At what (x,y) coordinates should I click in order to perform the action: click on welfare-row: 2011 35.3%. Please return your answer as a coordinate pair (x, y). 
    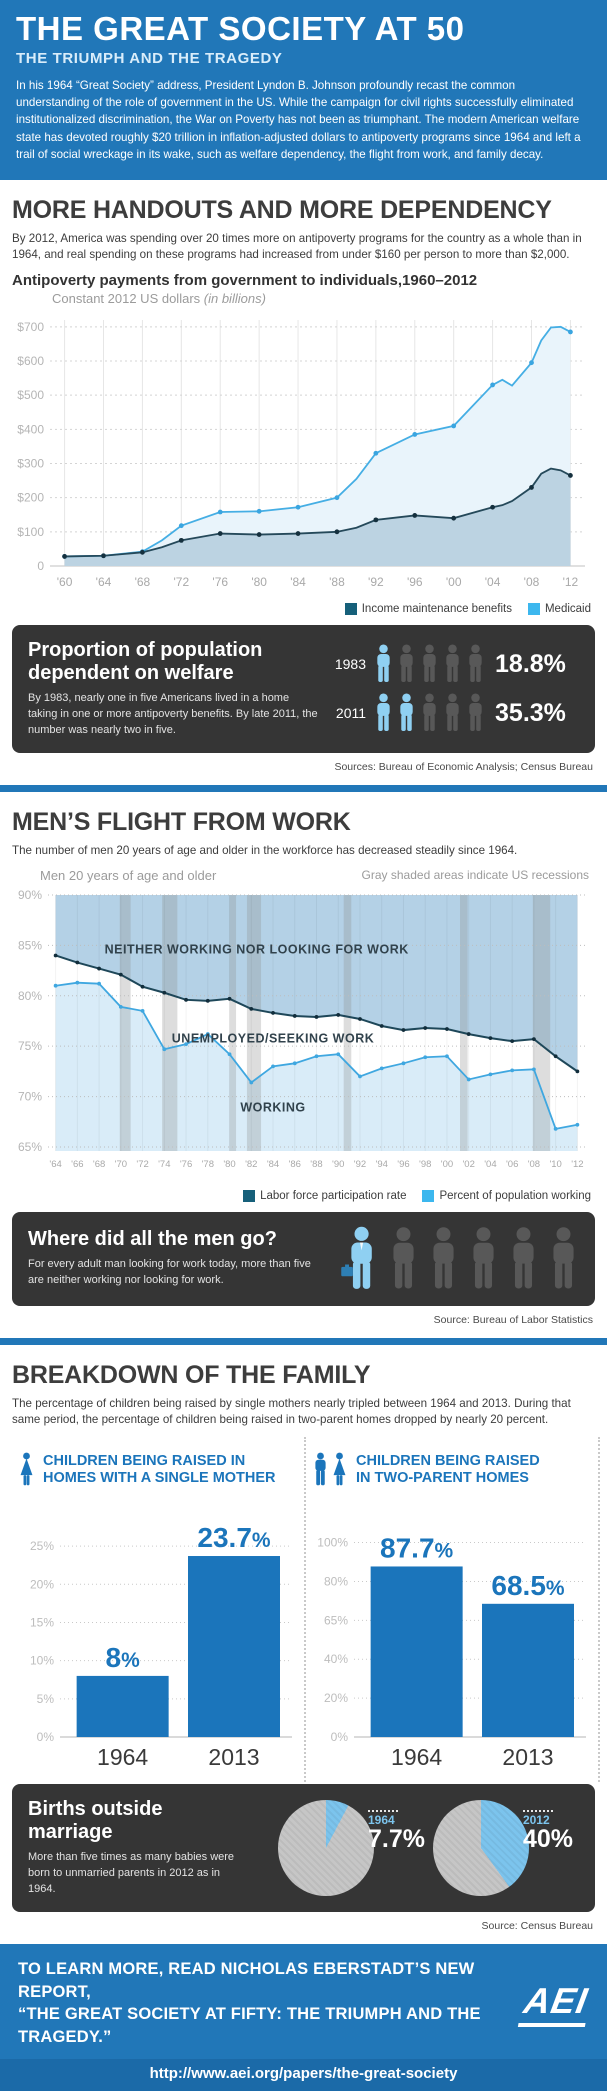
    Looking at the image, I should click on (454, 713).